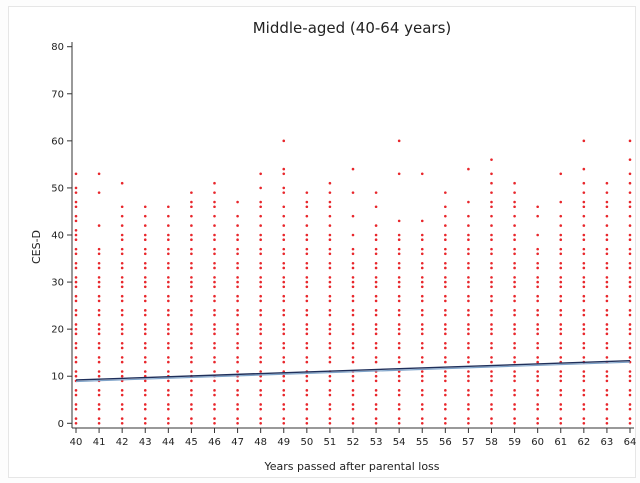 The image size is (640, 483). Describe the element at coordinates (353, 371) in the screenshot. I see `fit-line-group` at that location.